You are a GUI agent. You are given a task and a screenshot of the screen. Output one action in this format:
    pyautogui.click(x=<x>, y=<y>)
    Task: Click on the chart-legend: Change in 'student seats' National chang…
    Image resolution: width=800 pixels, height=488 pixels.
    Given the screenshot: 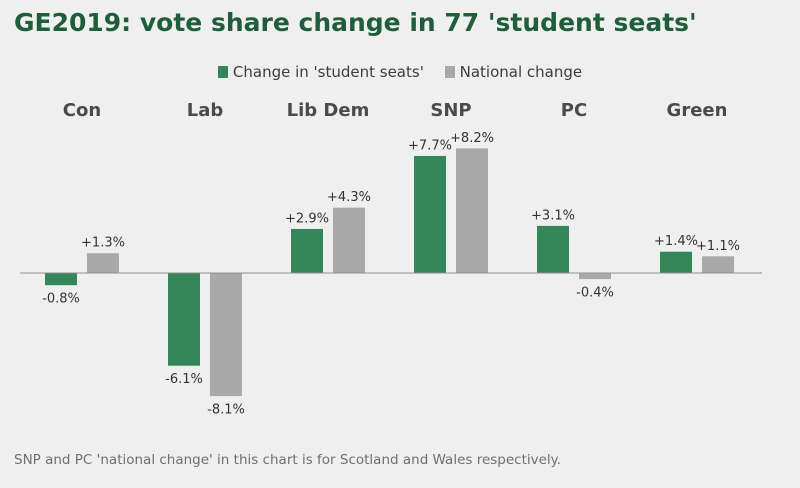 What is the action you would take?
    pyautogui.click(x=400, y=72)
    